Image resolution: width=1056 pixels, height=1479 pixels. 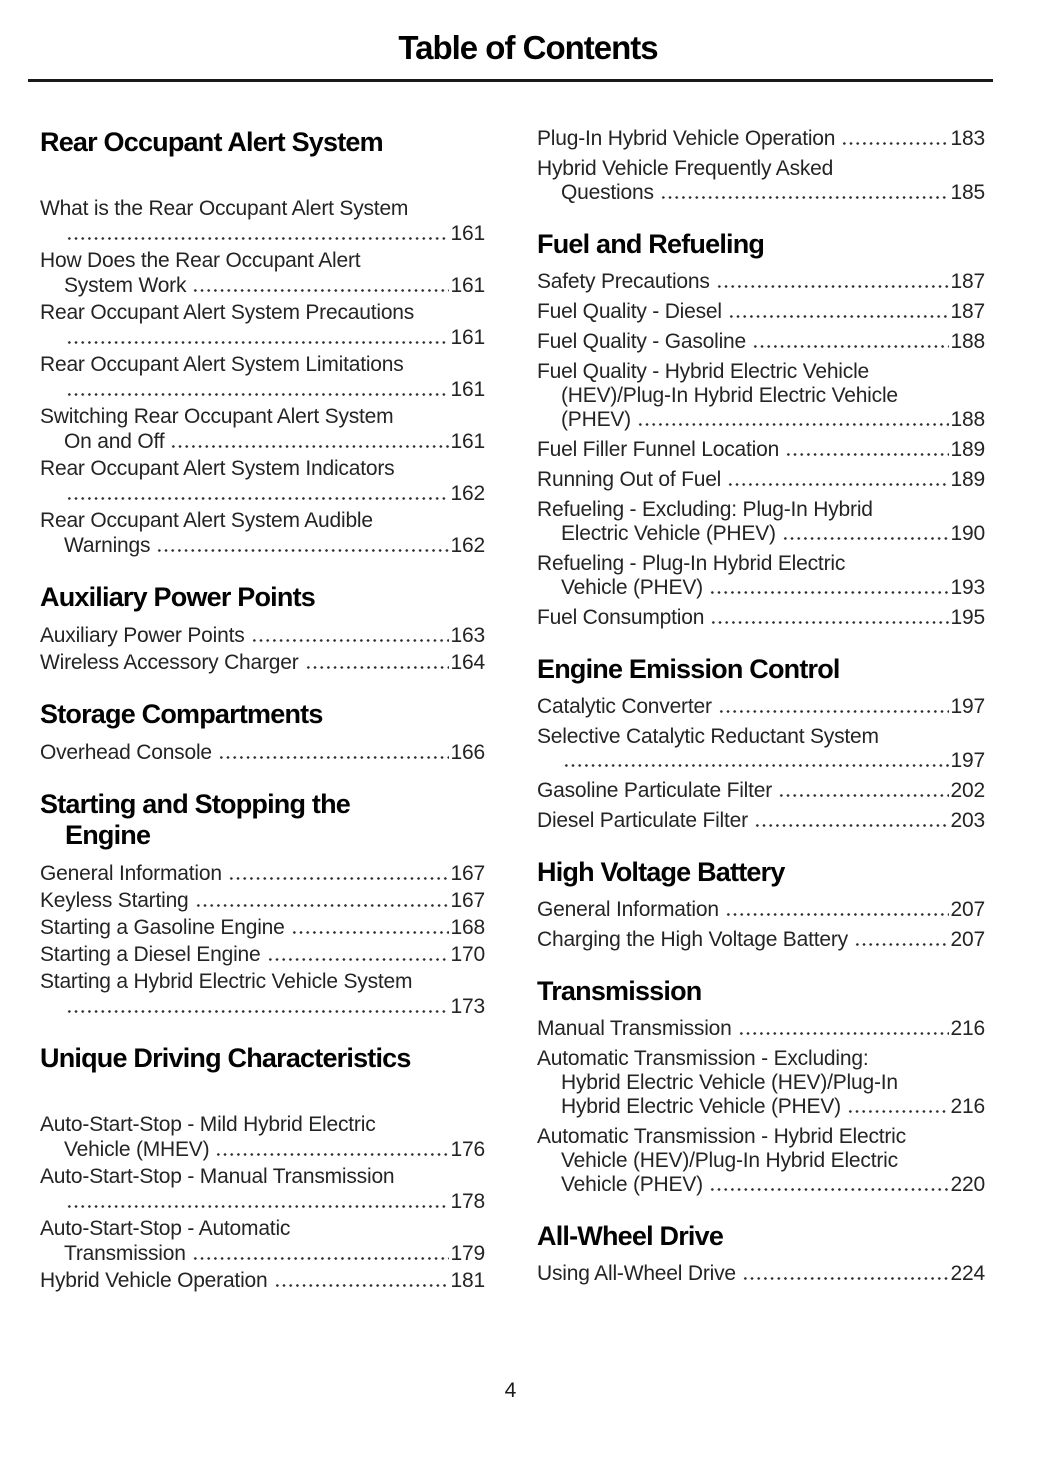 What do you see at coordinates (262, 714) in the screenshot?
I see `section-heading: Storage Compartments` at bounding box center [262, 714].